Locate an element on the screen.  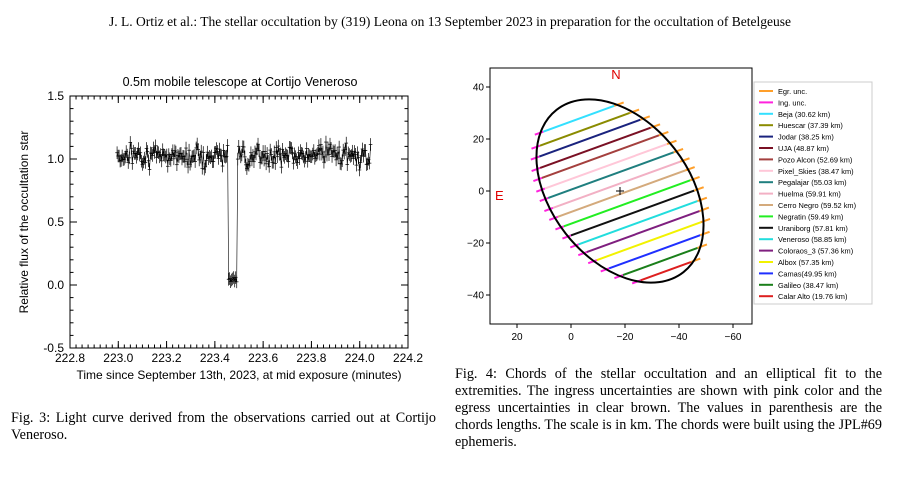
legend-label: Huelma (59.91 km) is located at coordinates (809, 194).